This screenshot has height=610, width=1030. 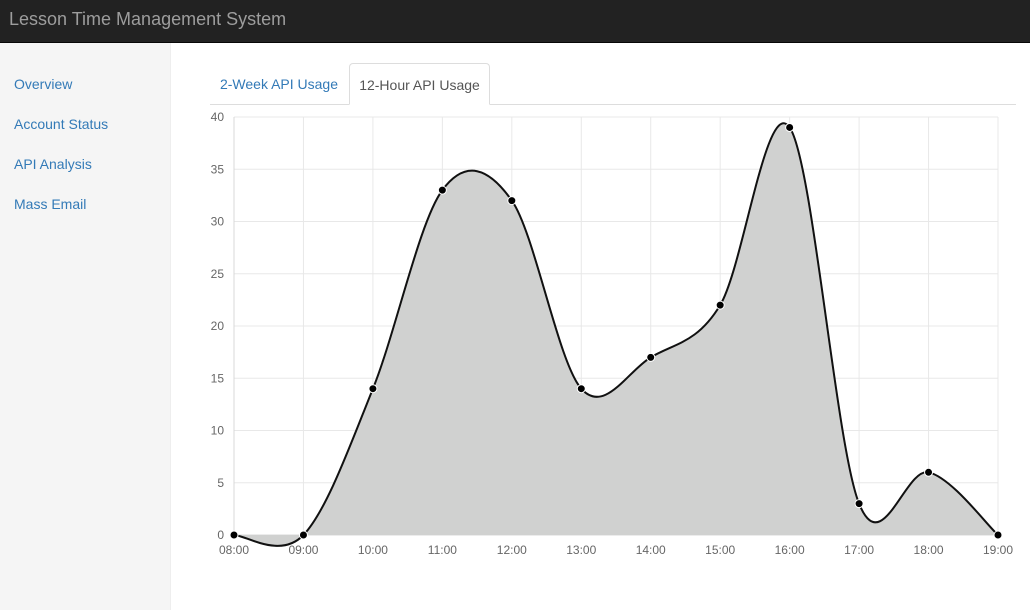 I want to click on x-tick-label: 12:00, so click(x=512, y=550).